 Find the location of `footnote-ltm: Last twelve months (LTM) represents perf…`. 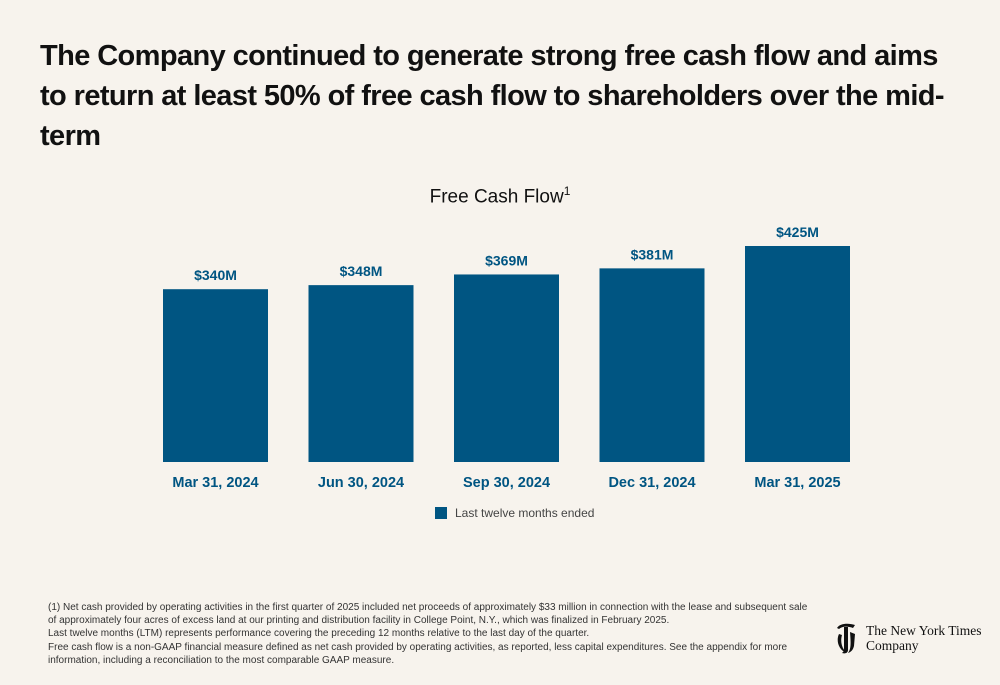

footnote-ltm: Last twelve months (LTM) represents perf… is located at coordinates (319, 634).